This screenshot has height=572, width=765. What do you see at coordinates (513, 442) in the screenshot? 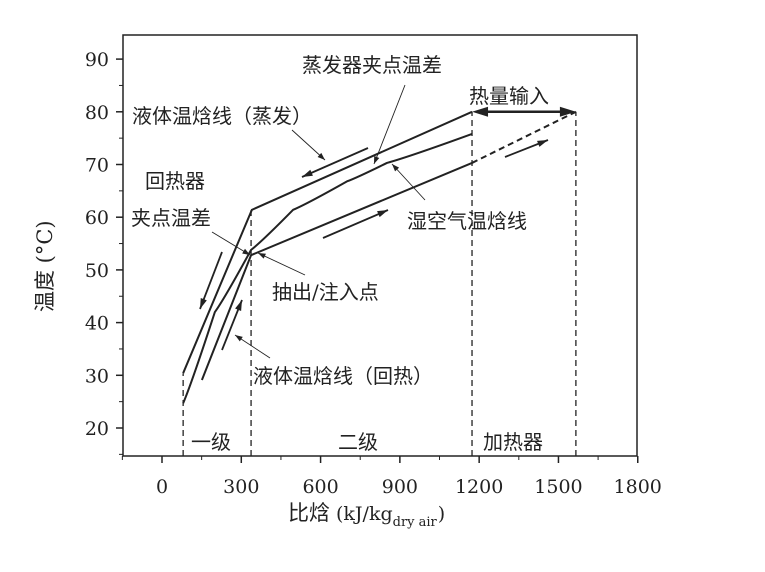
I see `annotation-heater: 加热器` at bounding box center [513, 442].